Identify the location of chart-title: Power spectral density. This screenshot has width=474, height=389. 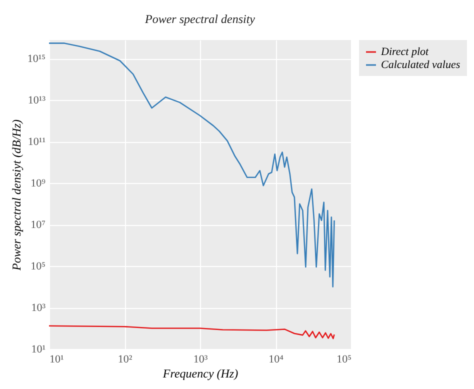
(200, 19).